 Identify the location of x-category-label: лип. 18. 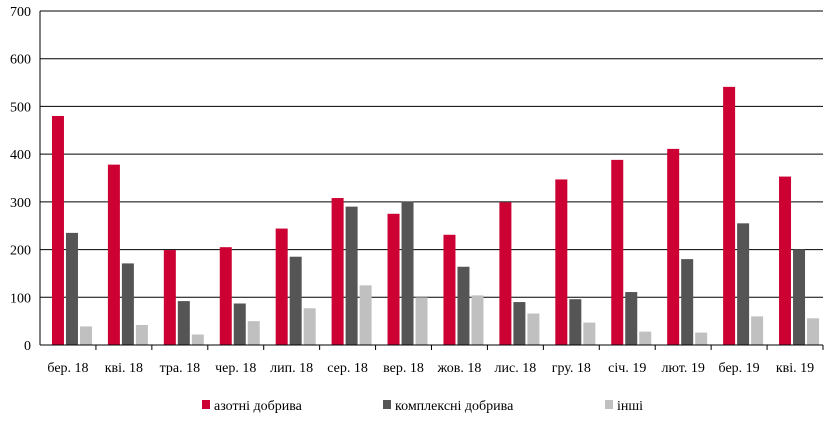
(291, 368).